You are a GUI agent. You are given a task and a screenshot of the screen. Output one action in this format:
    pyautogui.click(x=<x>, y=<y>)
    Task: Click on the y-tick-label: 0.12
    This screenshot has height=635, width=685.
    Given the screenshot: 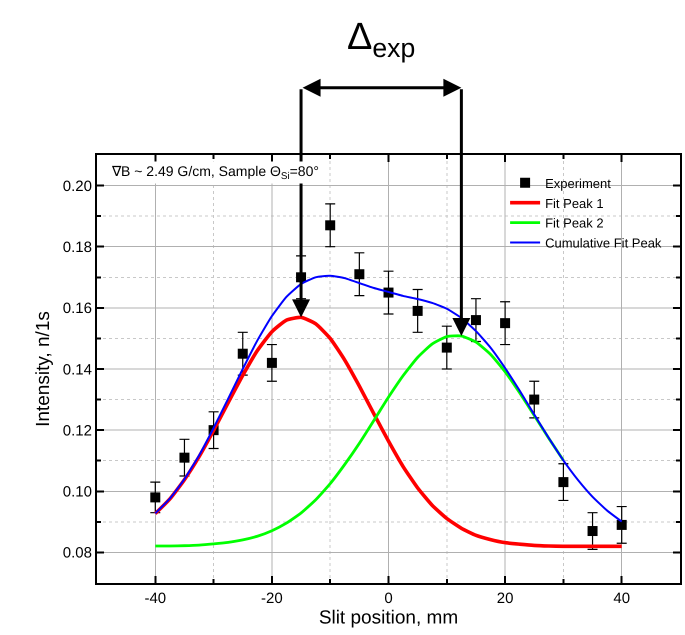 What is the action you would take?
    pyautogui.click(x=77, y=431)
    